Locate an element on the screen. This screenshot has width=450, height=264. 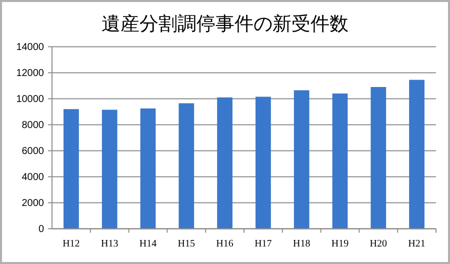
x-tick-label: H21 is located at coordinates (417, 244).